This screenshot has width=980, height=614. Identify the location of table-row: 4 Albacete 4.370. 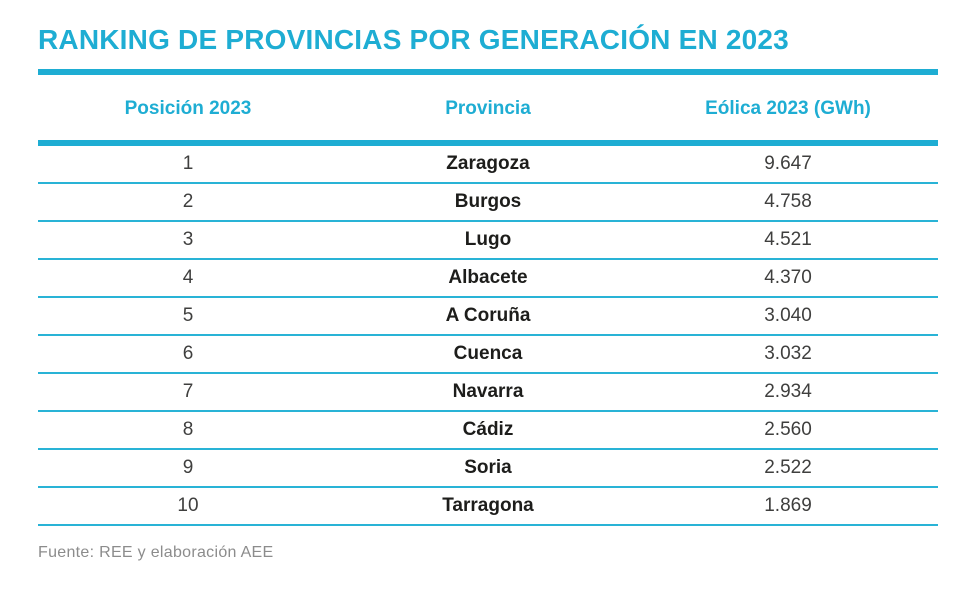
(488, 278).